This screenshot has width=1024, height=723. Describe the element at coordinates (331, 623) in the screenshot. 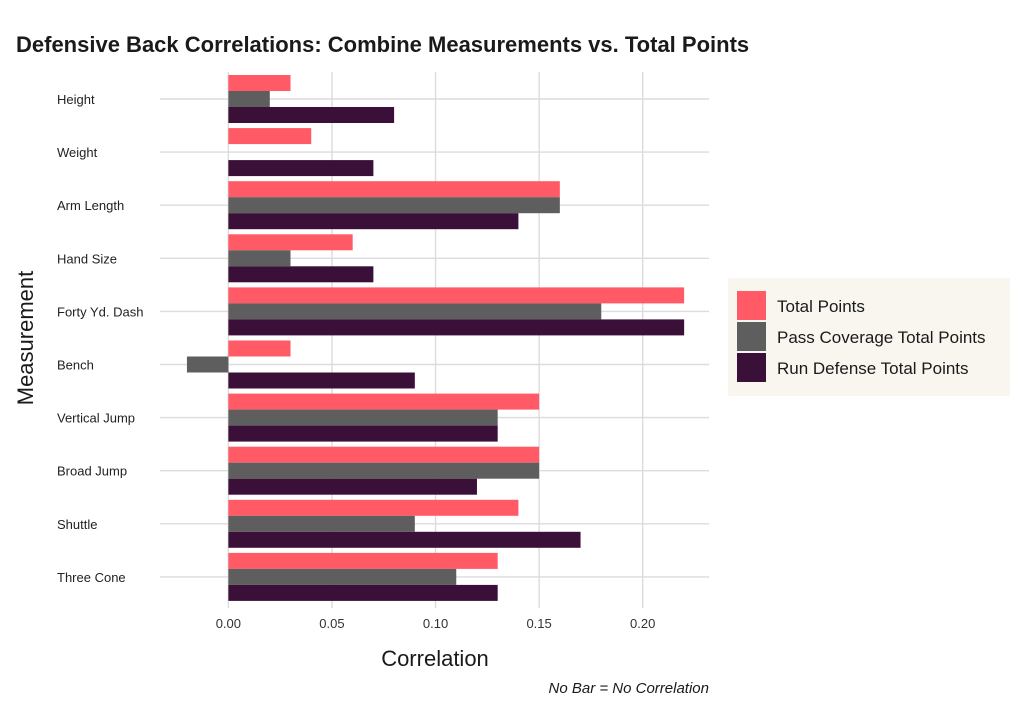

I see `x-tick-label: 0.05` at that location.